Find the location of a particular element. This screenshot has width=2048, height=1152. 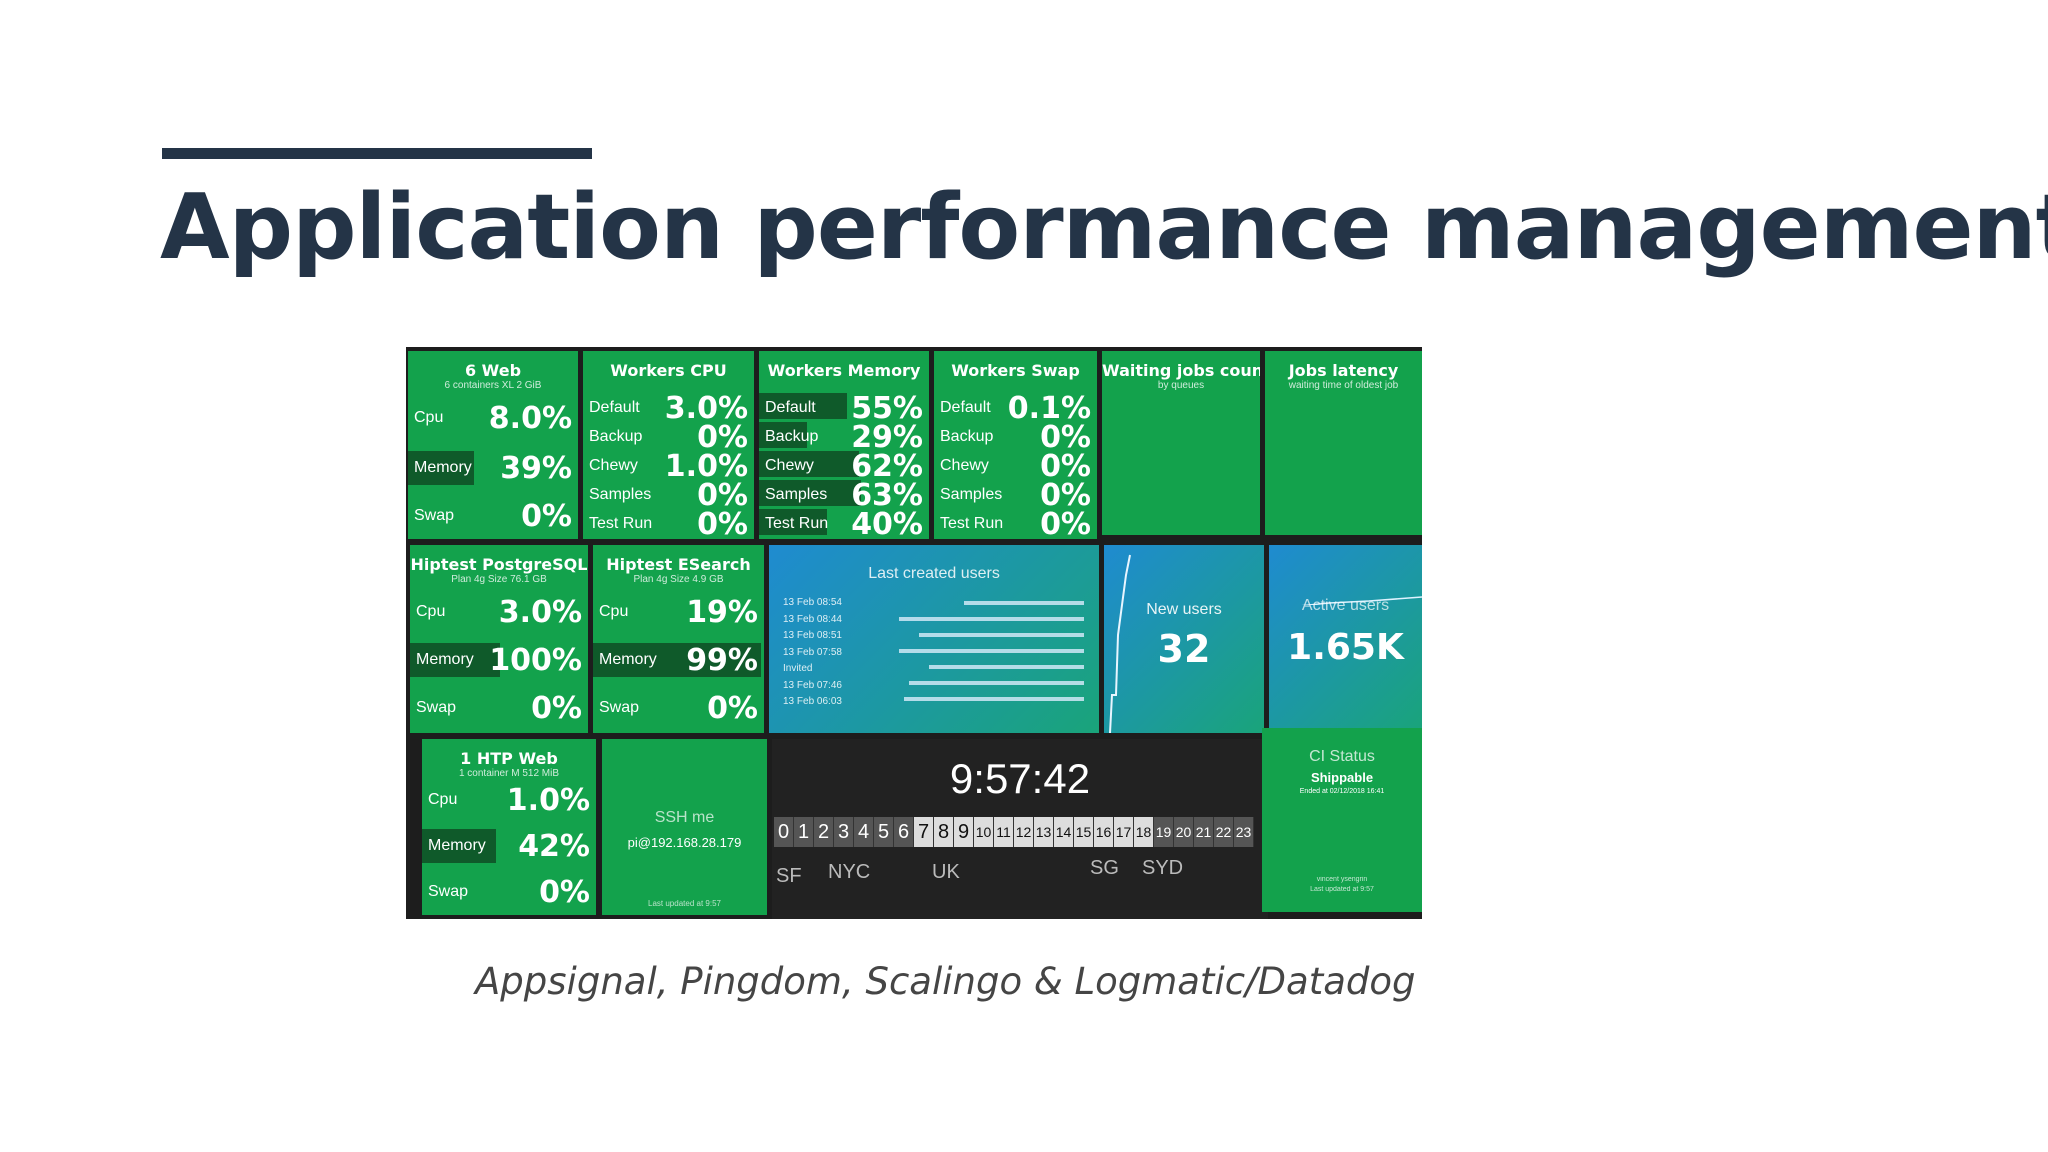

city-label: SG is located at coordinates (1104, 868).